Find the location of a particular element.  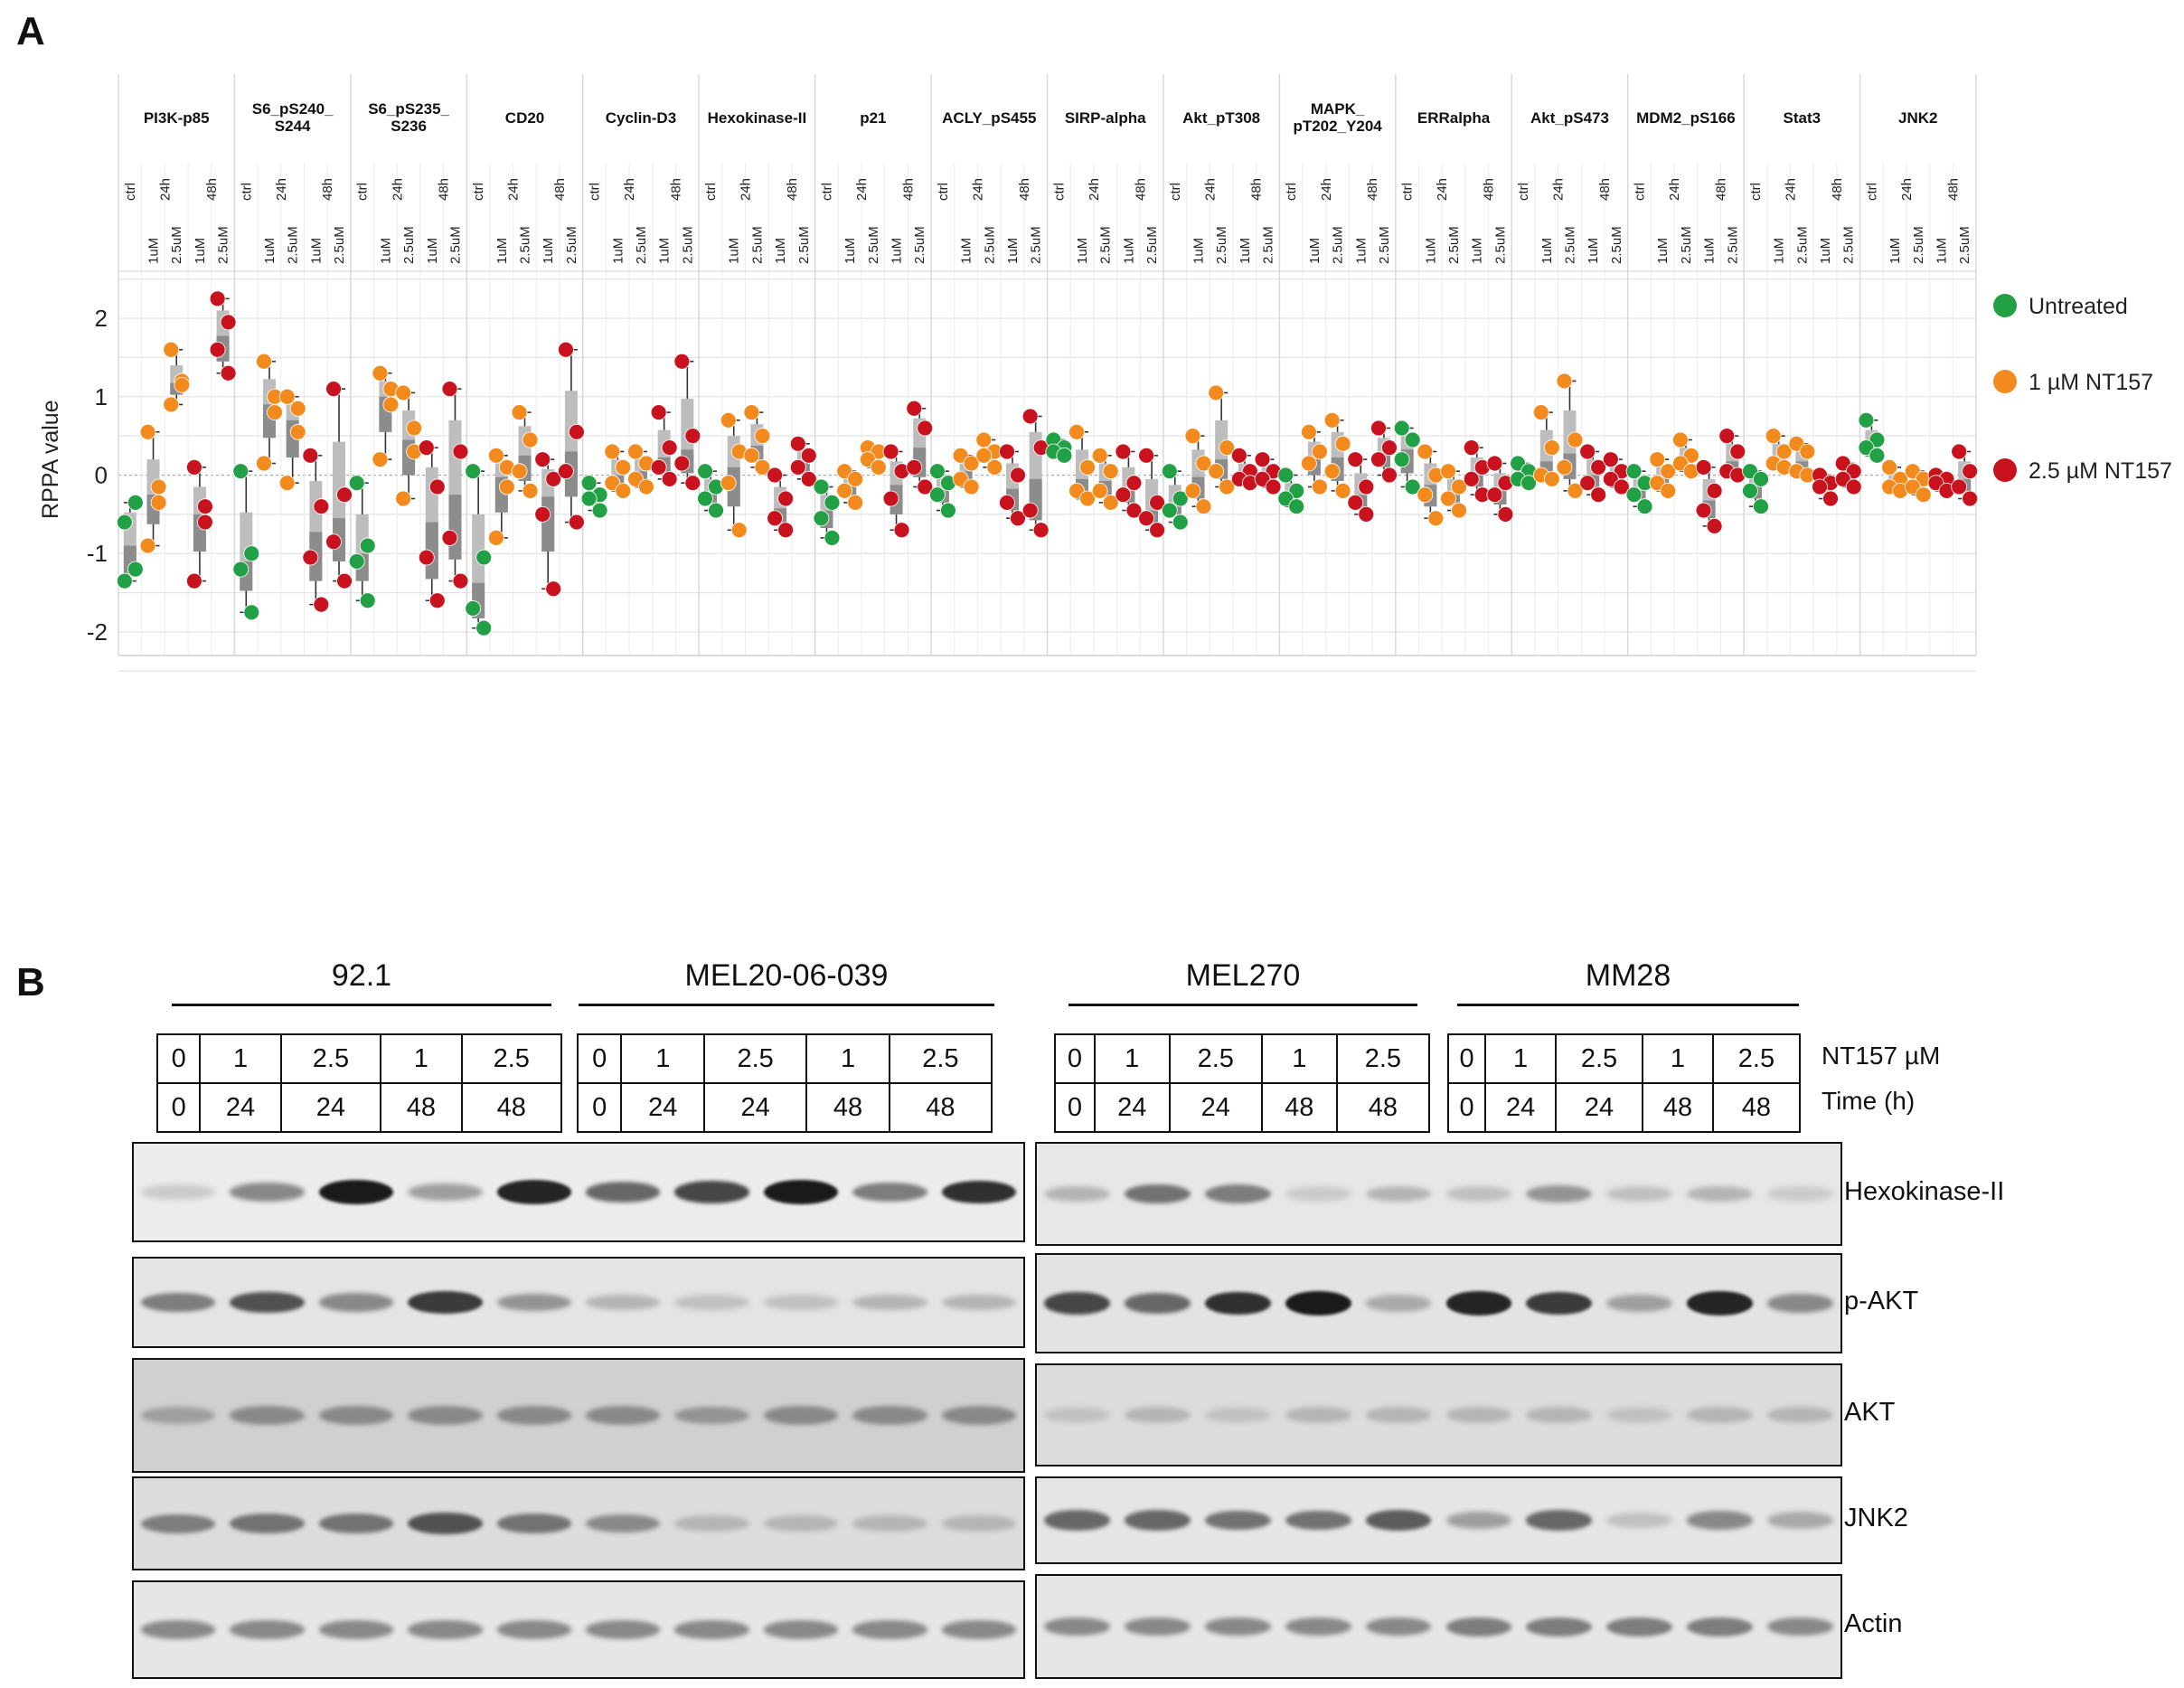

condition-cell: 0 is located at coordinates (178, 1108).